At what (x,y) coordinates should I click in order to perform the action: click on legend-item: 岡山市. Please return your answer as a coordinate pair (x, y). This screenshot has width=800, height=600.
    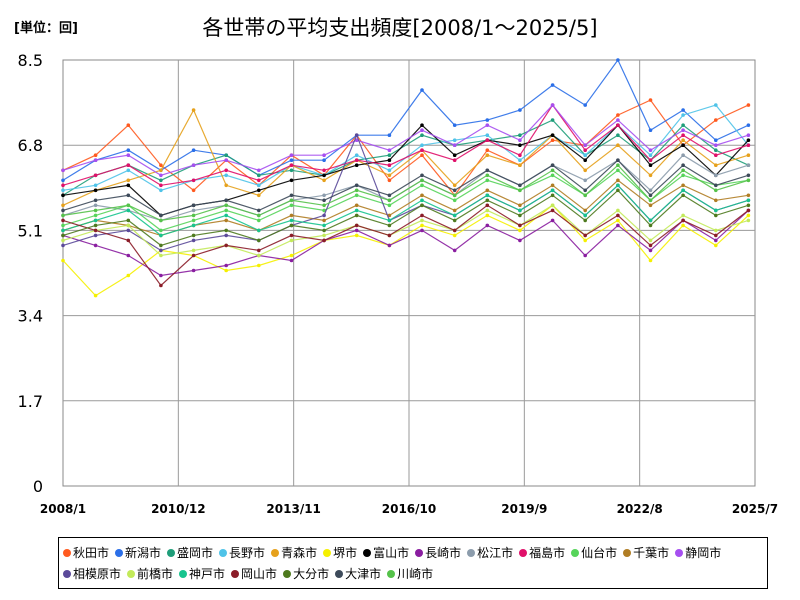
    Looking at the image, I should click on (254, 573).